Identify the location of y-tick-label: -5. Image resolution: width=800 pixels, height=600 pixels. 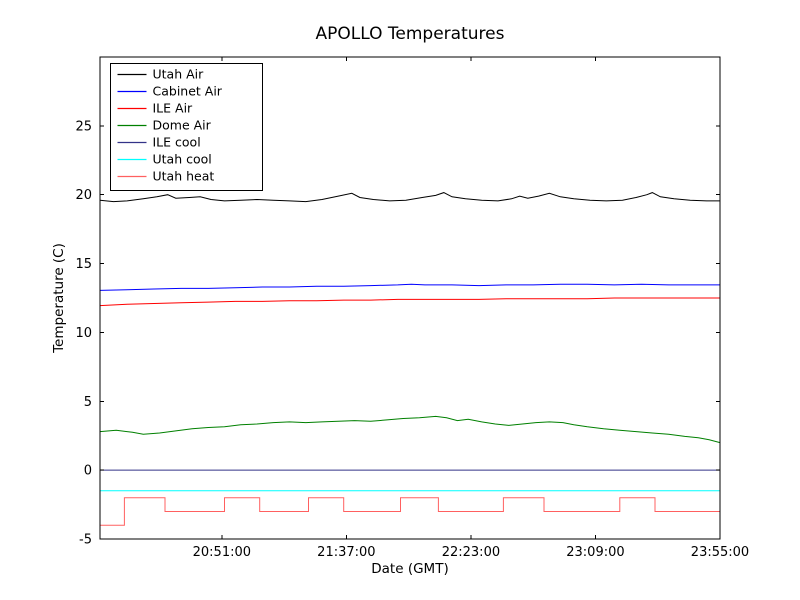
(85, 540).